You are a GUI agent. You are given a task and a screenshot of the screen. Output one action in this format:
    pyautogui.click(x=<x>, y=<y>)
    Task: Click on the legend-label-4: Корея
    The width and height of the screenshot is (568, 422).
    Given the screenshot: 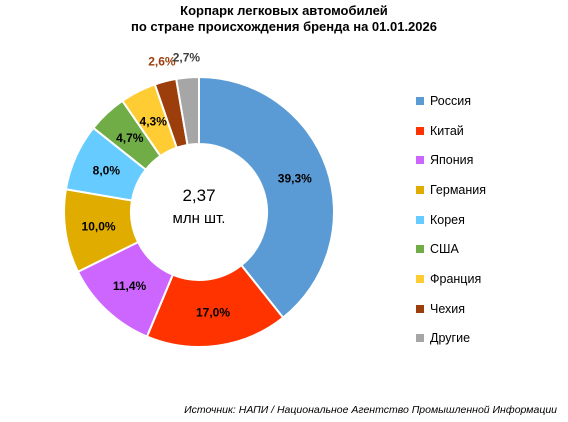 What is the action you would take?
    pyautogui.click(x=447, y=219)
    